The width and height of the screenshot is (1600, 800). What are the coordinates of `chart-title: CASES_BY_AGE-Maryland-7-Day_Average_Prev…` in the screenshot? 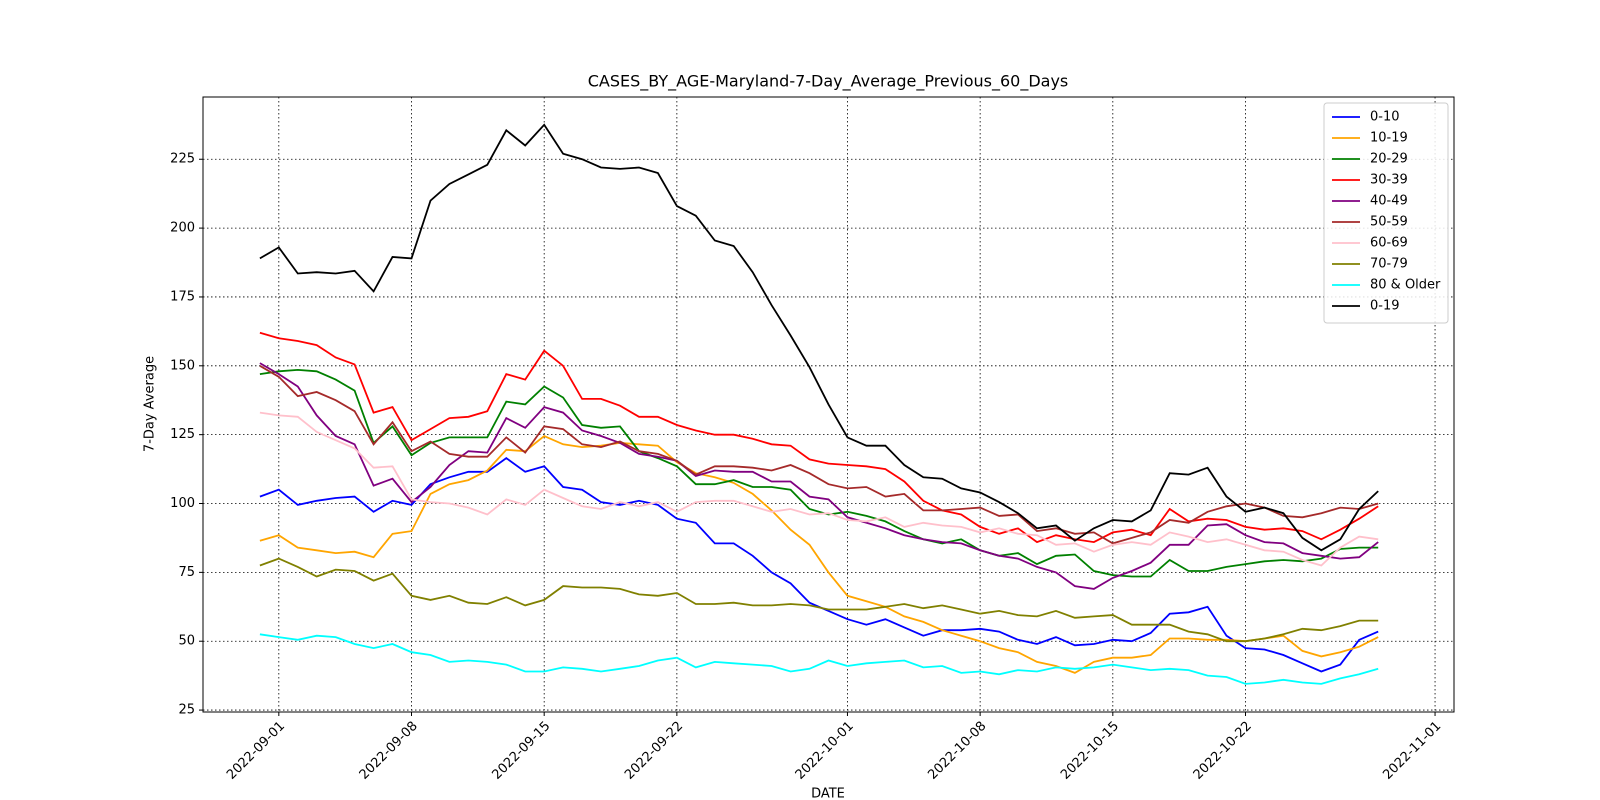 It's located at (828, 82).